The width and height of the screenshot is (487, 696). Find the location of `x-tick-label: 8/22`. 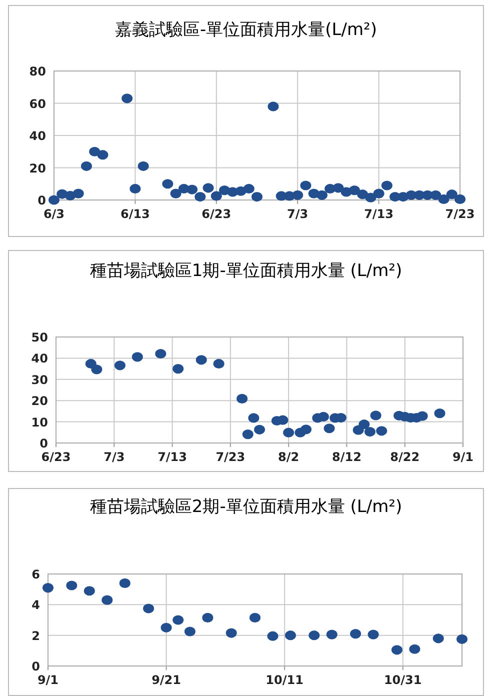

x-tick-label: 8/22 is located at coordinates (405, 457).